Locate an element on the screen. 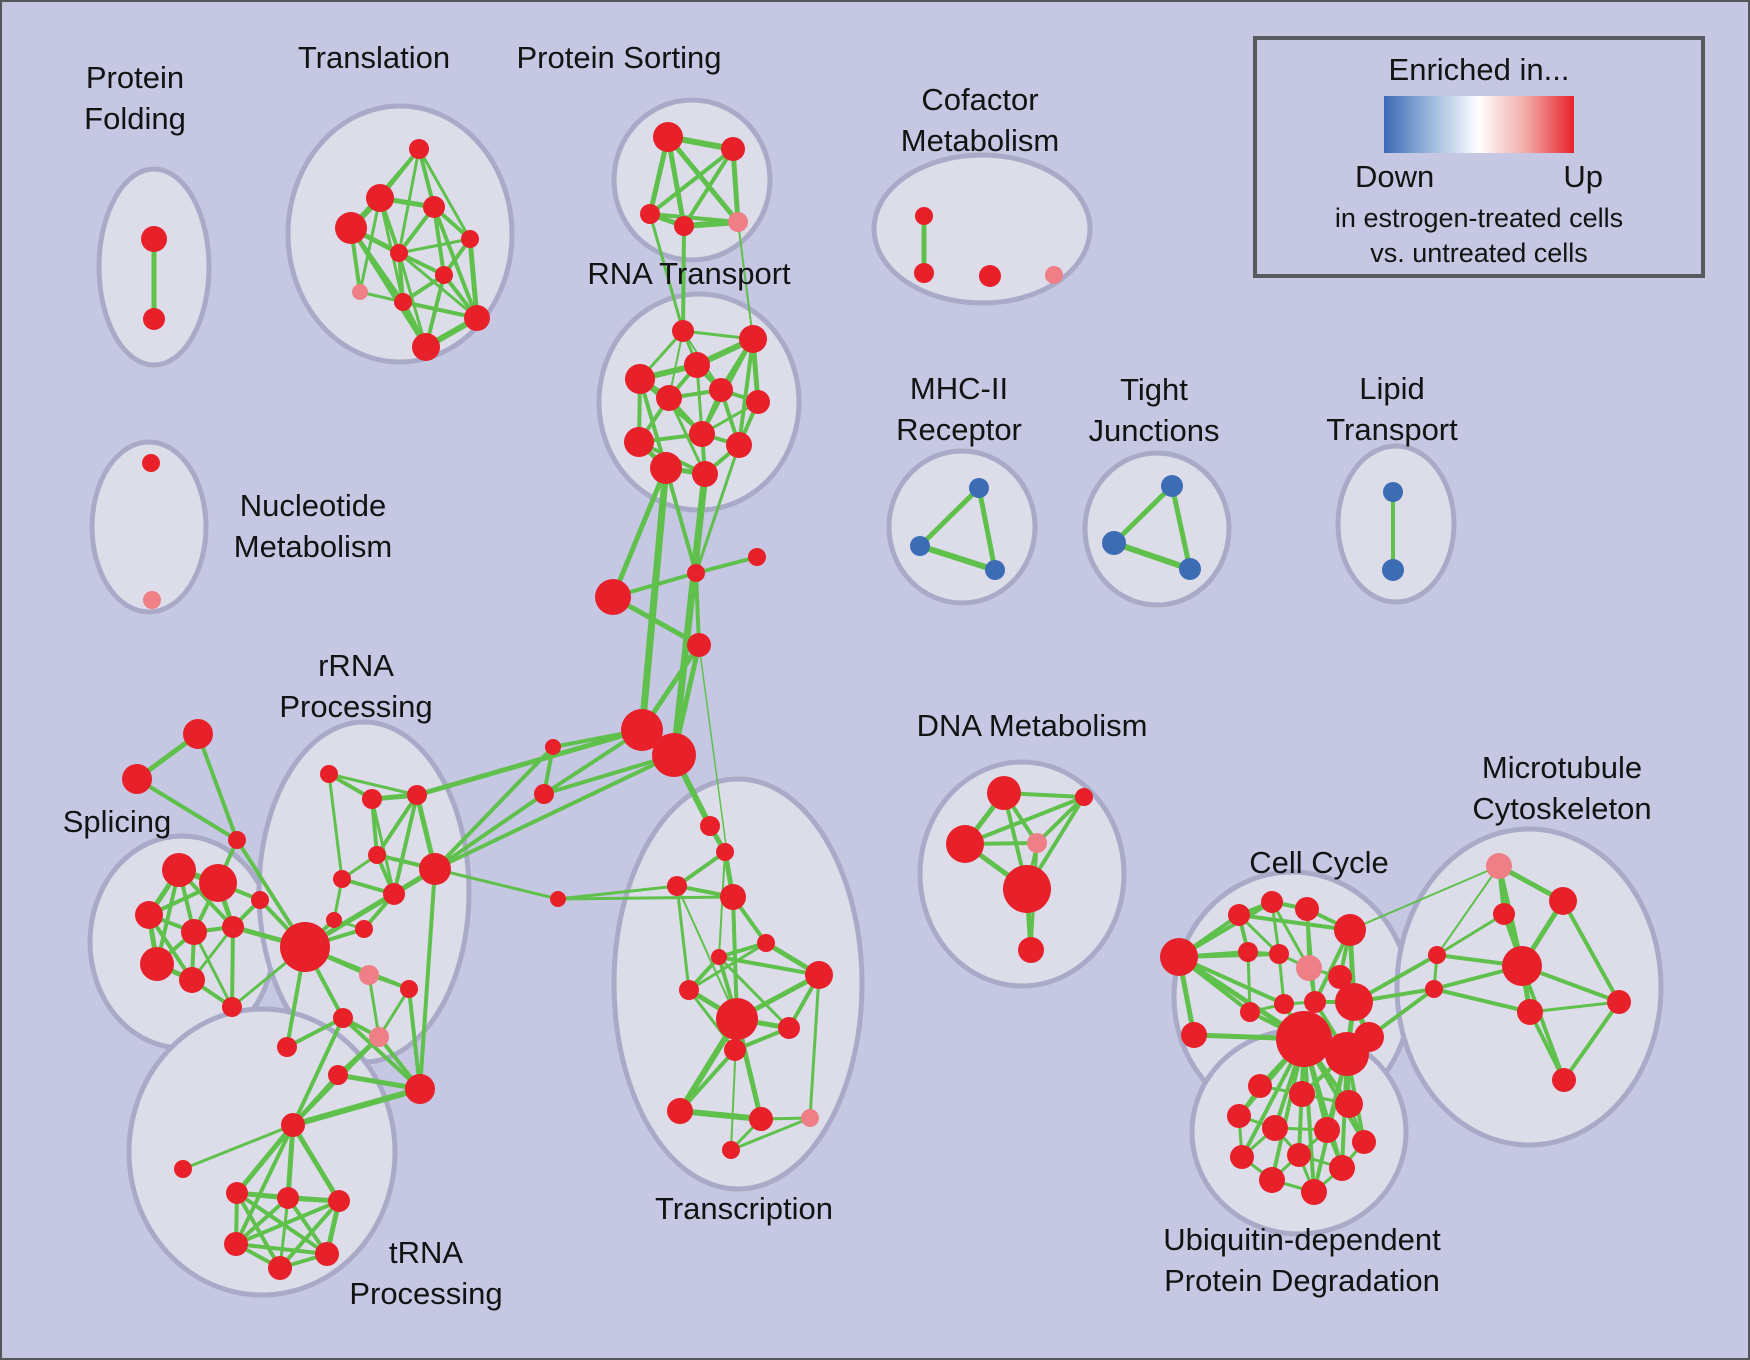 The image size is (1750, 1360). cluster-label-splicing: Splicing is located at coordinates (117, 821).